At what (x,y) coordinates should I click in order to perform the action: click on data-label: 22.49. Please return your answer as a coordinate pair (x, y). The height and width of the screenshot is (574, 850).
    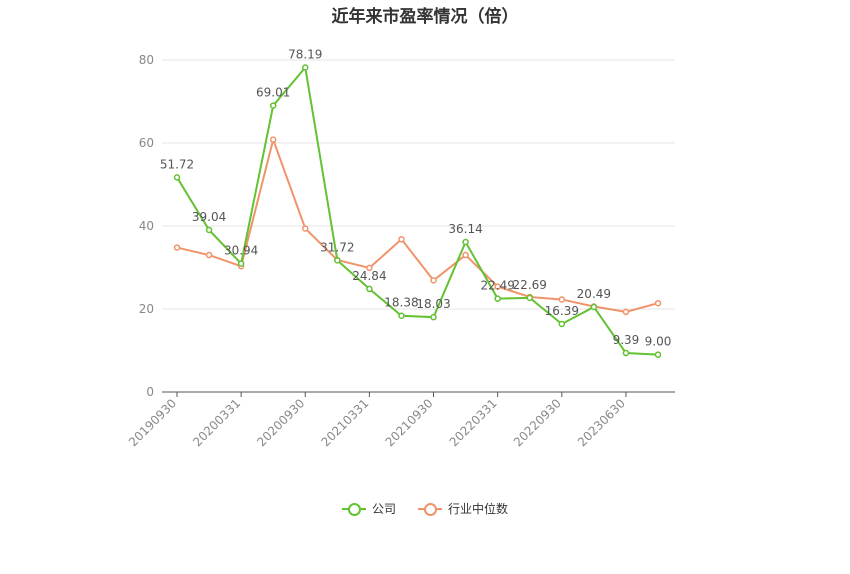
    Looking at the image, I should click on (497, 286).